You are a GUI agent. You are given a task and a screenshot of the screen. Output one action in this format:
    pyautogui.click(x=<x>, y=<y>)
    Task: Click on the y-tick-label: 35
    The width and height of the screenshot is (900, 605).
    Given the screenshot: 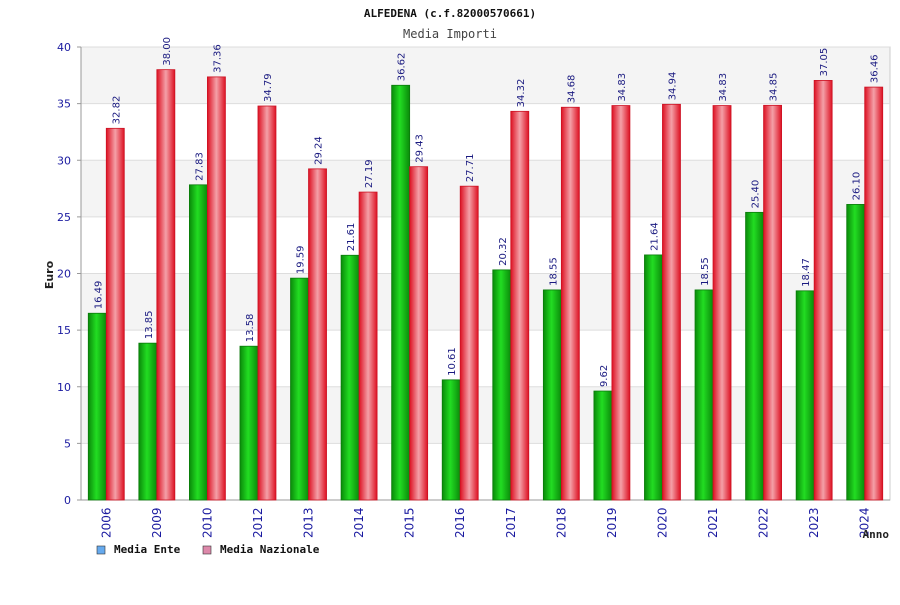 What is the action you would take?
    pyautogui.click(x=64, y=104)
    